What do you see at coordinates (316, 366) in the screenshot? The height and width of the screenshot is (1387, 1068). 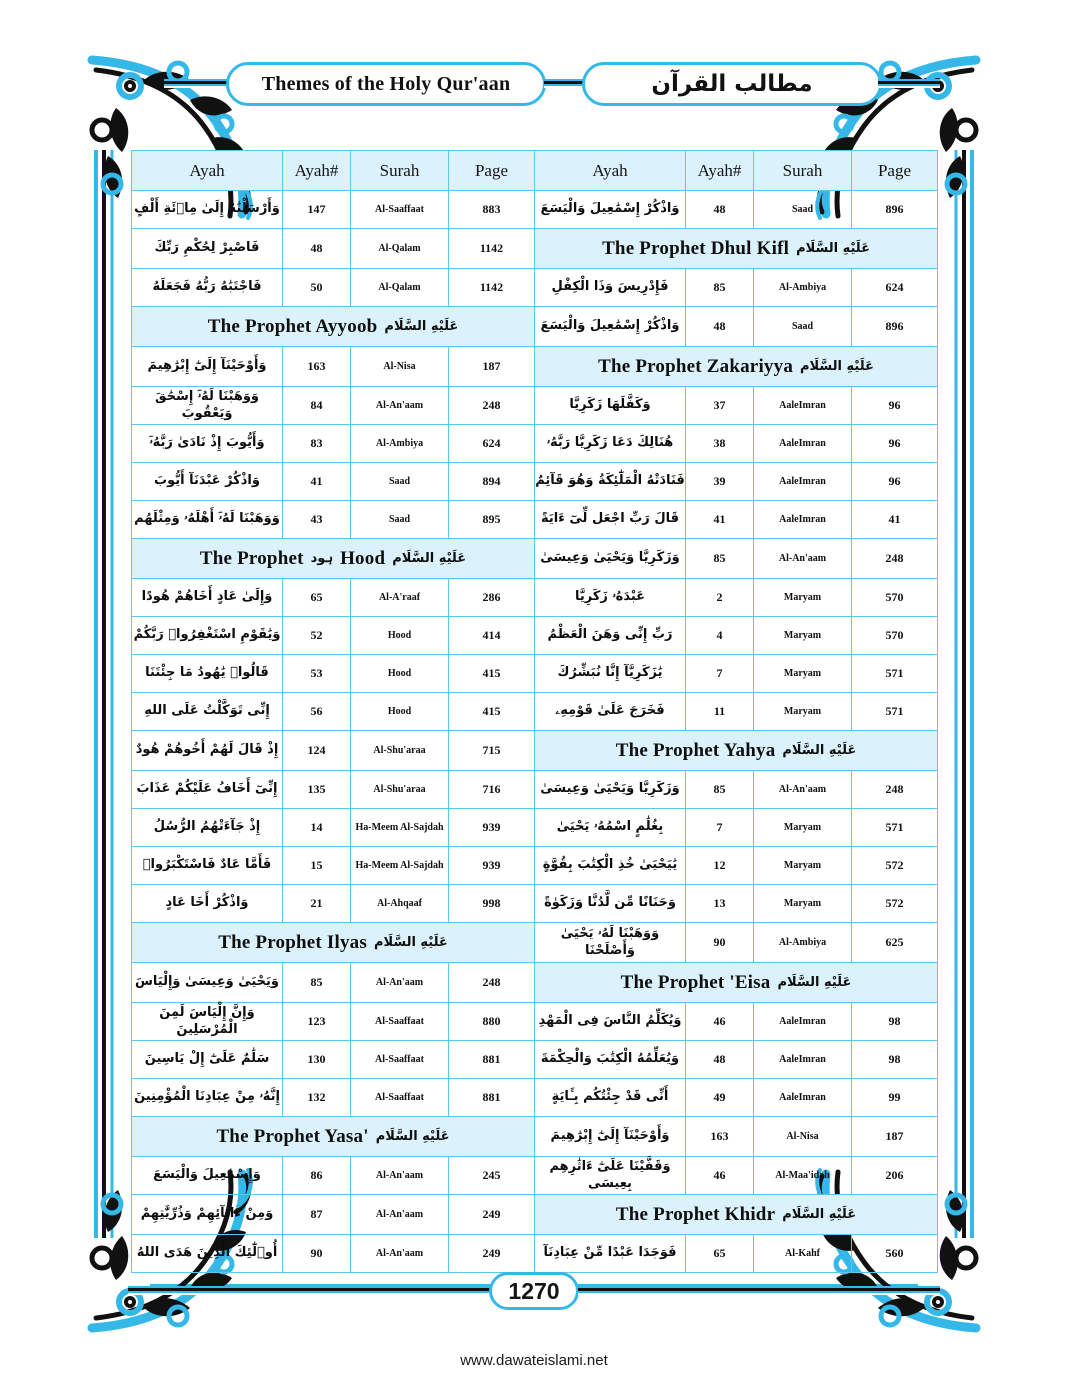 I see `cell-ayah-number-left: 163` at bounding box center [316, 366].